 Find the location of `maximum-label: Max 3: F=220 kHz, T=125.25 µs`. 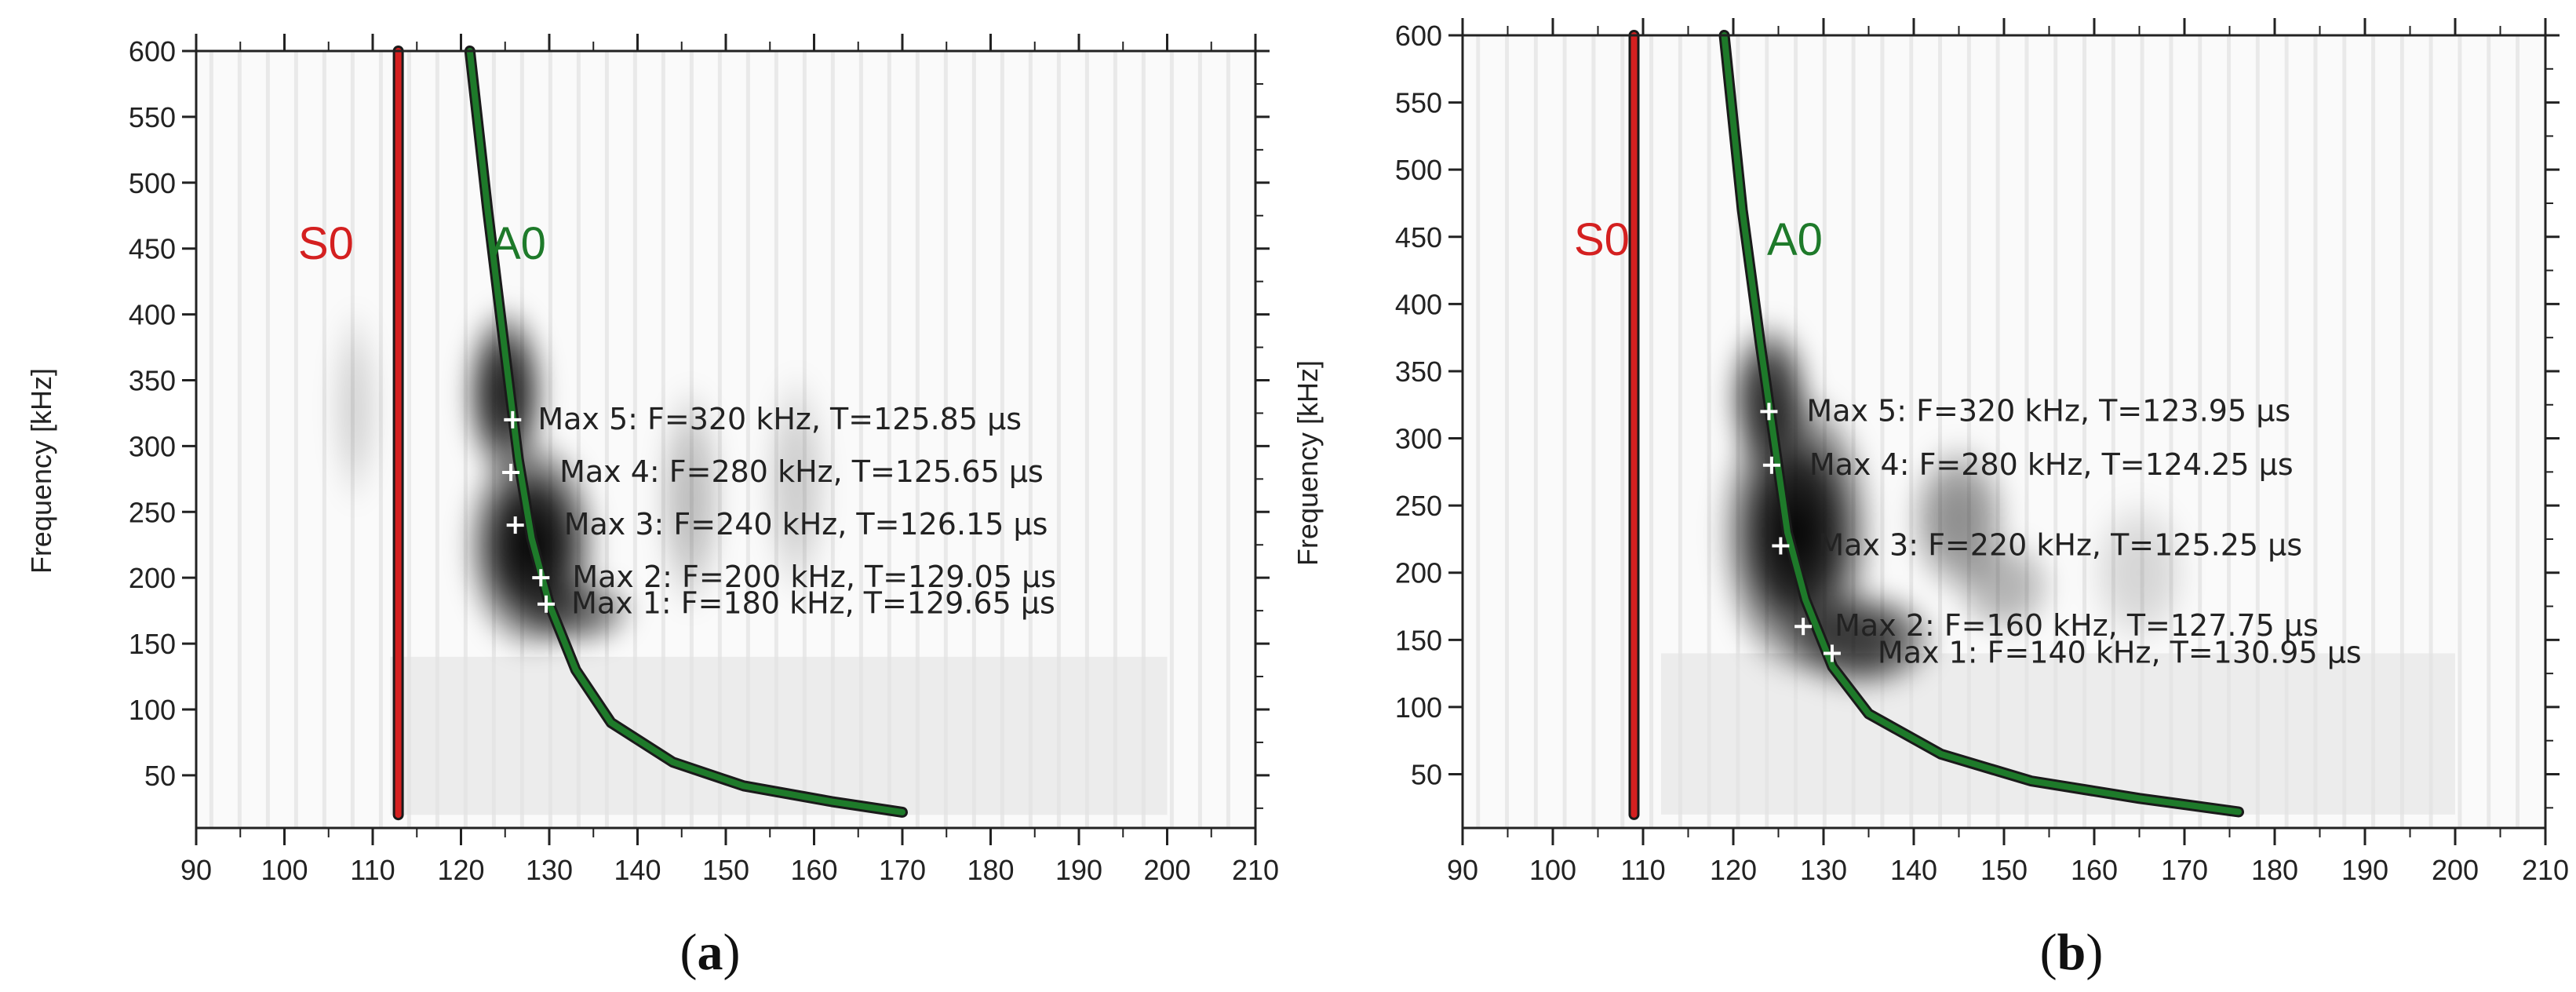

maximum-label: Max 3: F=220 kHz, T=125.25 µs is located at coordinates (2060, 545).